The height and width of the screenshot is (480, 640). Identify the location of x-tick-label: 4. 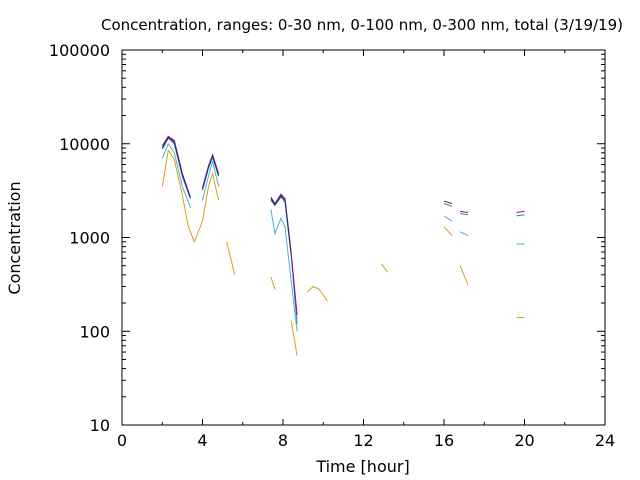
(202, 440).